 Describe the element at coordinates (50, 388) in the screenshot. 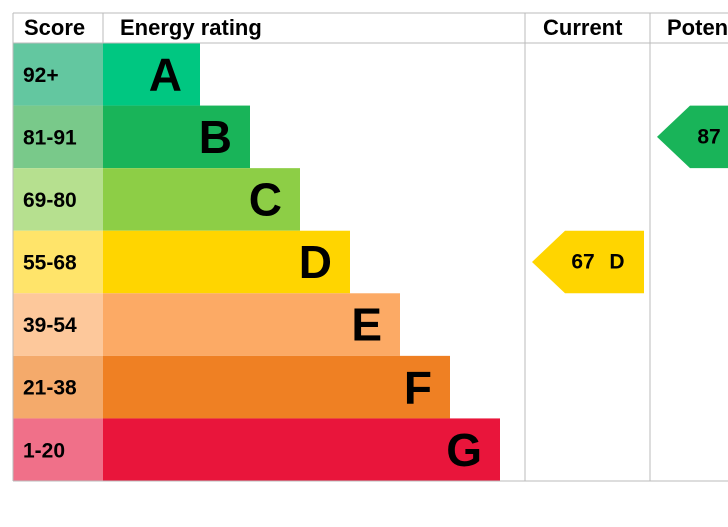

I see `score-range: 21-38` at that location.